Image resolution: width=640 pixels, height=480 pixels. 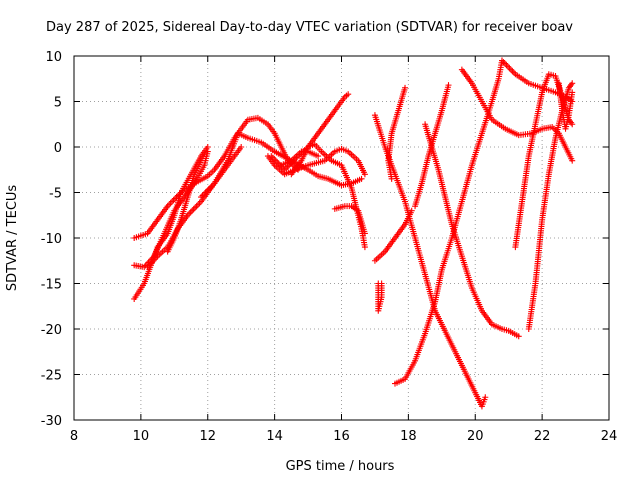 What do you see at coordinates (51, 330) in the screenshot?
I see `y-tick-label: -20` at bounding box center [51, 330].